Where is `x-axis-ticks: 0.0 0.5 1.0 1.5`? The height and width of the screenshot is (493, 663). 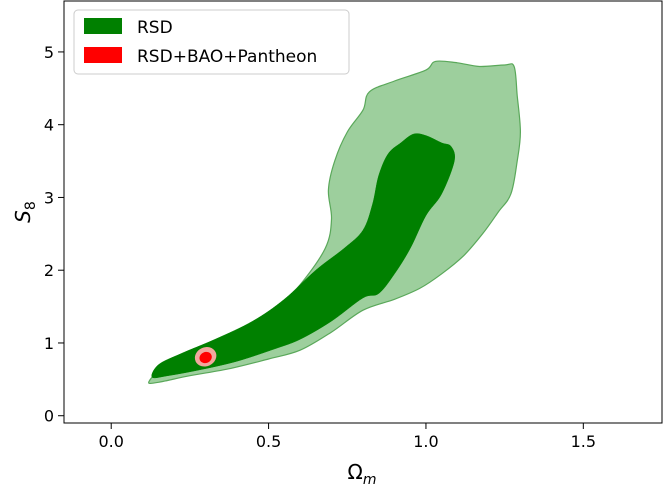 x-axis-ticks: 0.0 0.5 1.0 1.5 is located at coordinates (347, 437).